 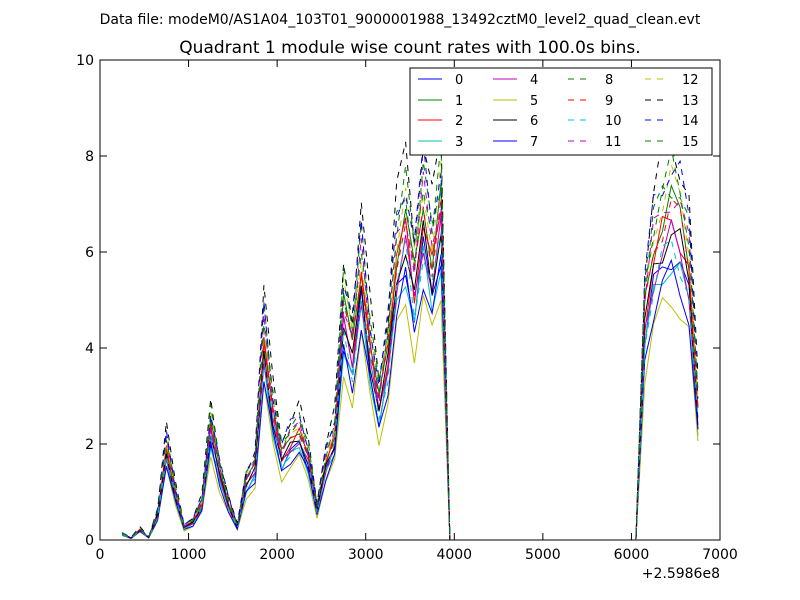 I want to click on legend-label-2: 2, so click(x=459, y=121).